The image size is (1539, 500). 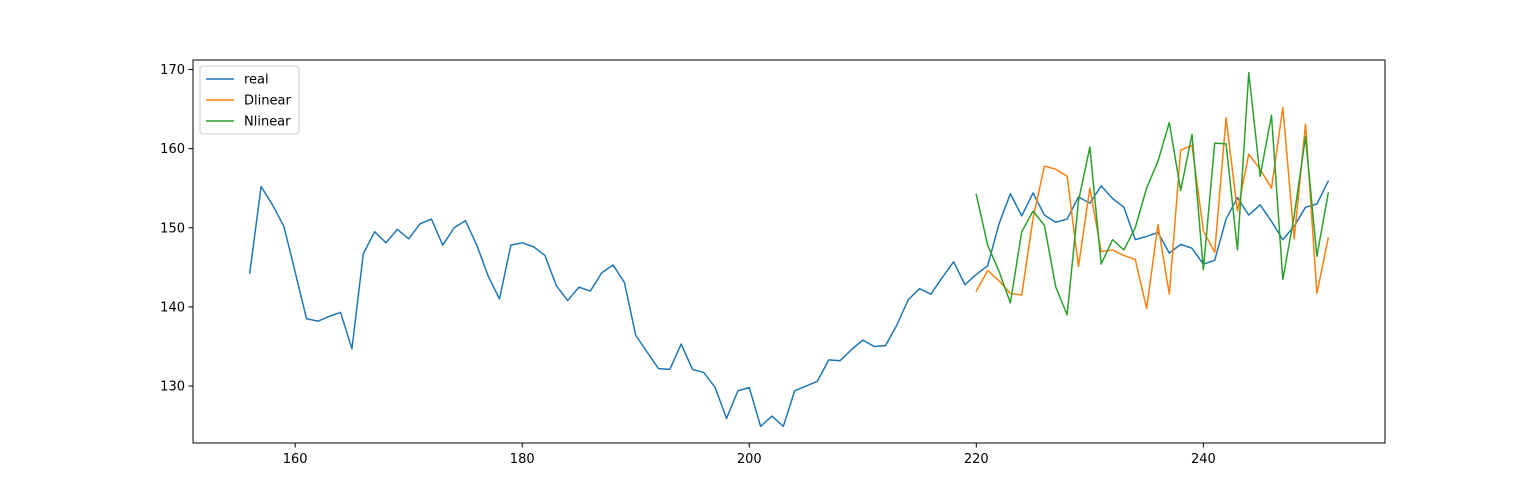 What do you see at coordinates (267, 101) in the screenshot?
I see `legend-label-dlinear: Dlinear` at bounding box center [267, 101].